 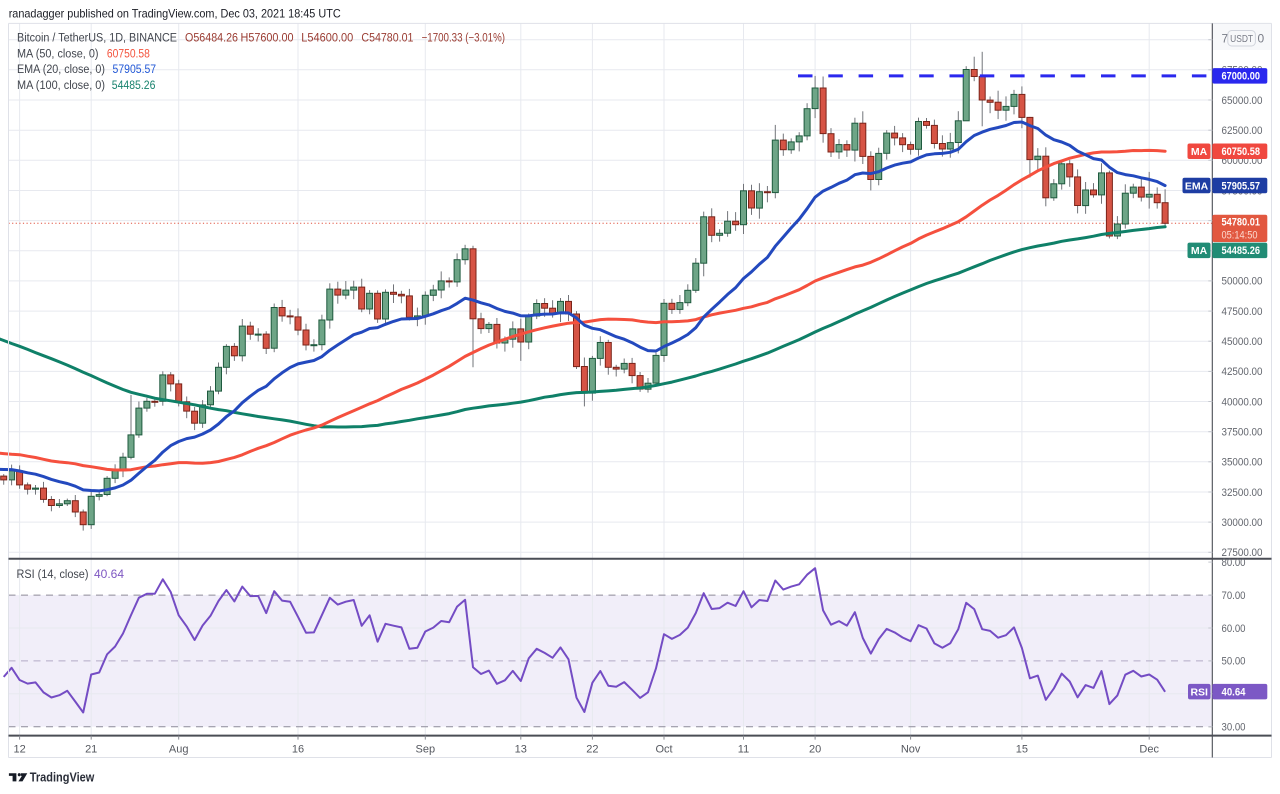 I want to click on svg-text: RSI, so click(x=1199, y=693).